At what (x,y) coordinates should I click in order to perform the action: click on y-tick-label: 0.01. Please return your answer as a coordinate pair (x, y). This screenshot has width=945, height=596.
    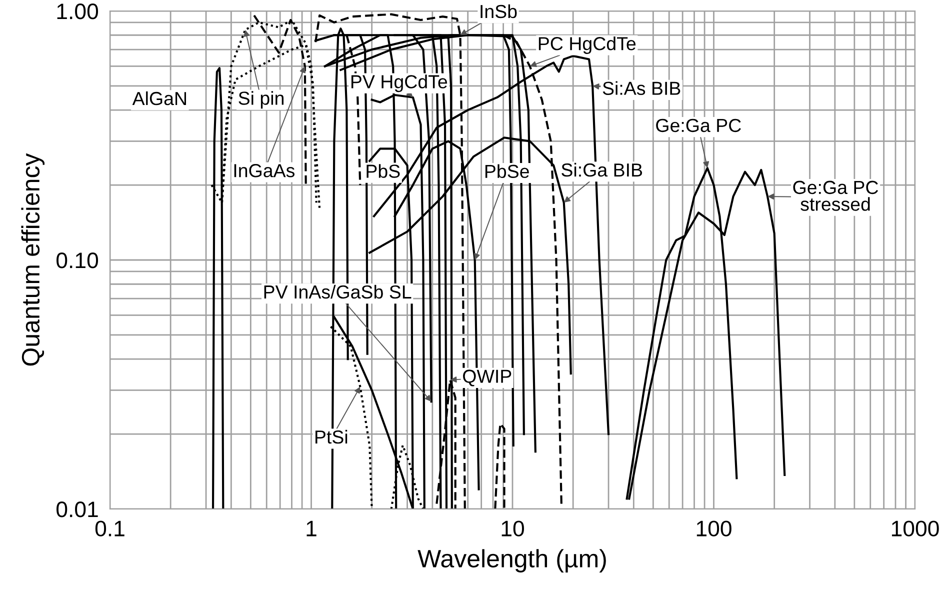
    Looking at the image, I should click on (77, 510).